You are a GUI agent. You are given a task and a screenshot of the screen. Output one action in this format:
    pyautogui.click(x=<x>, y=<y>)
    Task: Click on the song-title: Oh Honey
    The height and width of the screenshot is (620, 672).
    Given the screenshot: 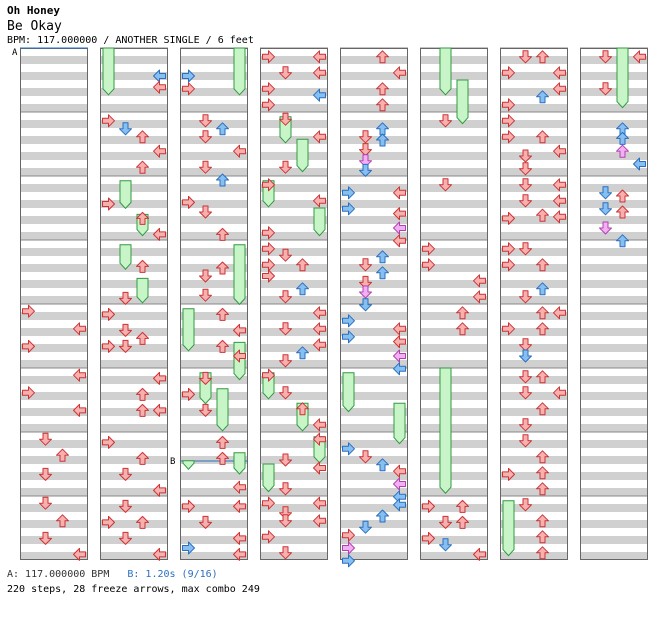 What is the action you would take?
    pyautogui.click(x=33, y=10)
    